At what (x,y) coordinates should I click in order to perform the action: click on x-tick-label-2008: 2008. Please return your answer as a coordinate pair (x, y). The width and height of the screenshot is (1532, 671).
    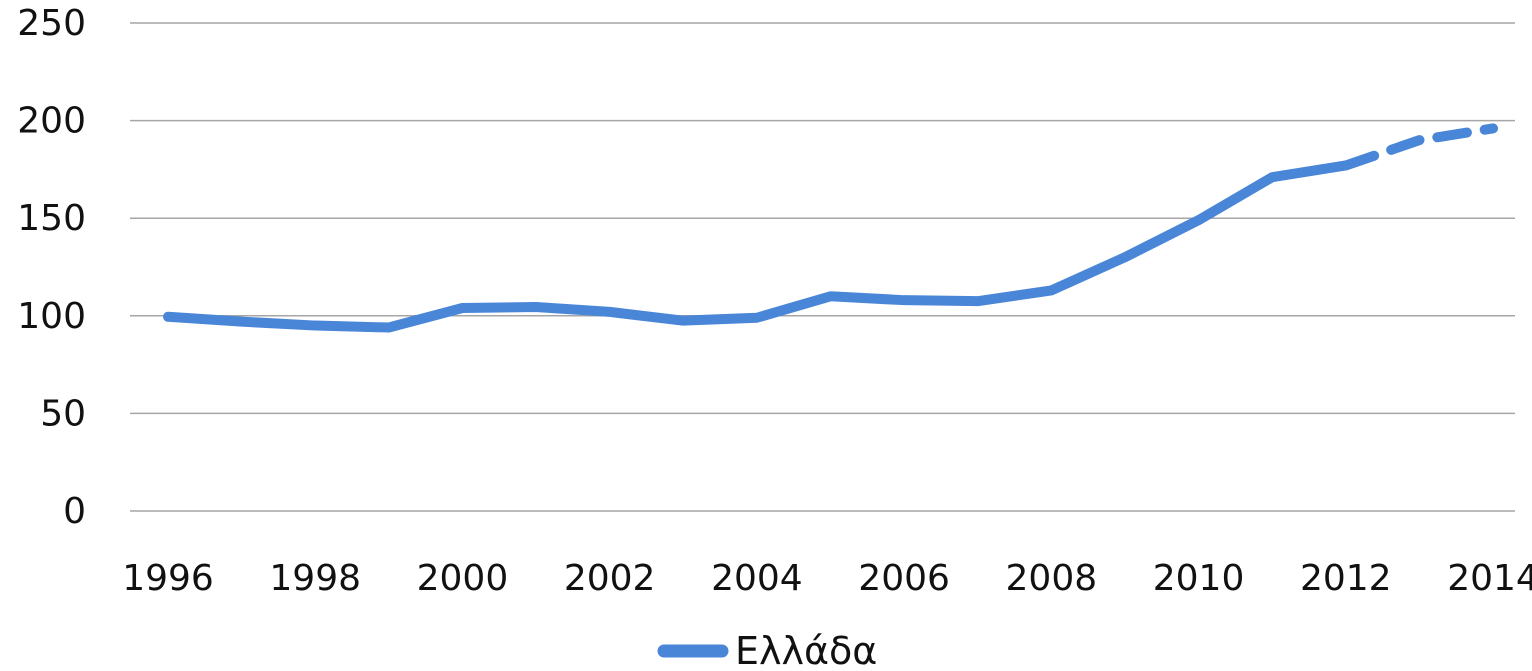
    Looking at the image, I should click on (1052, 578).